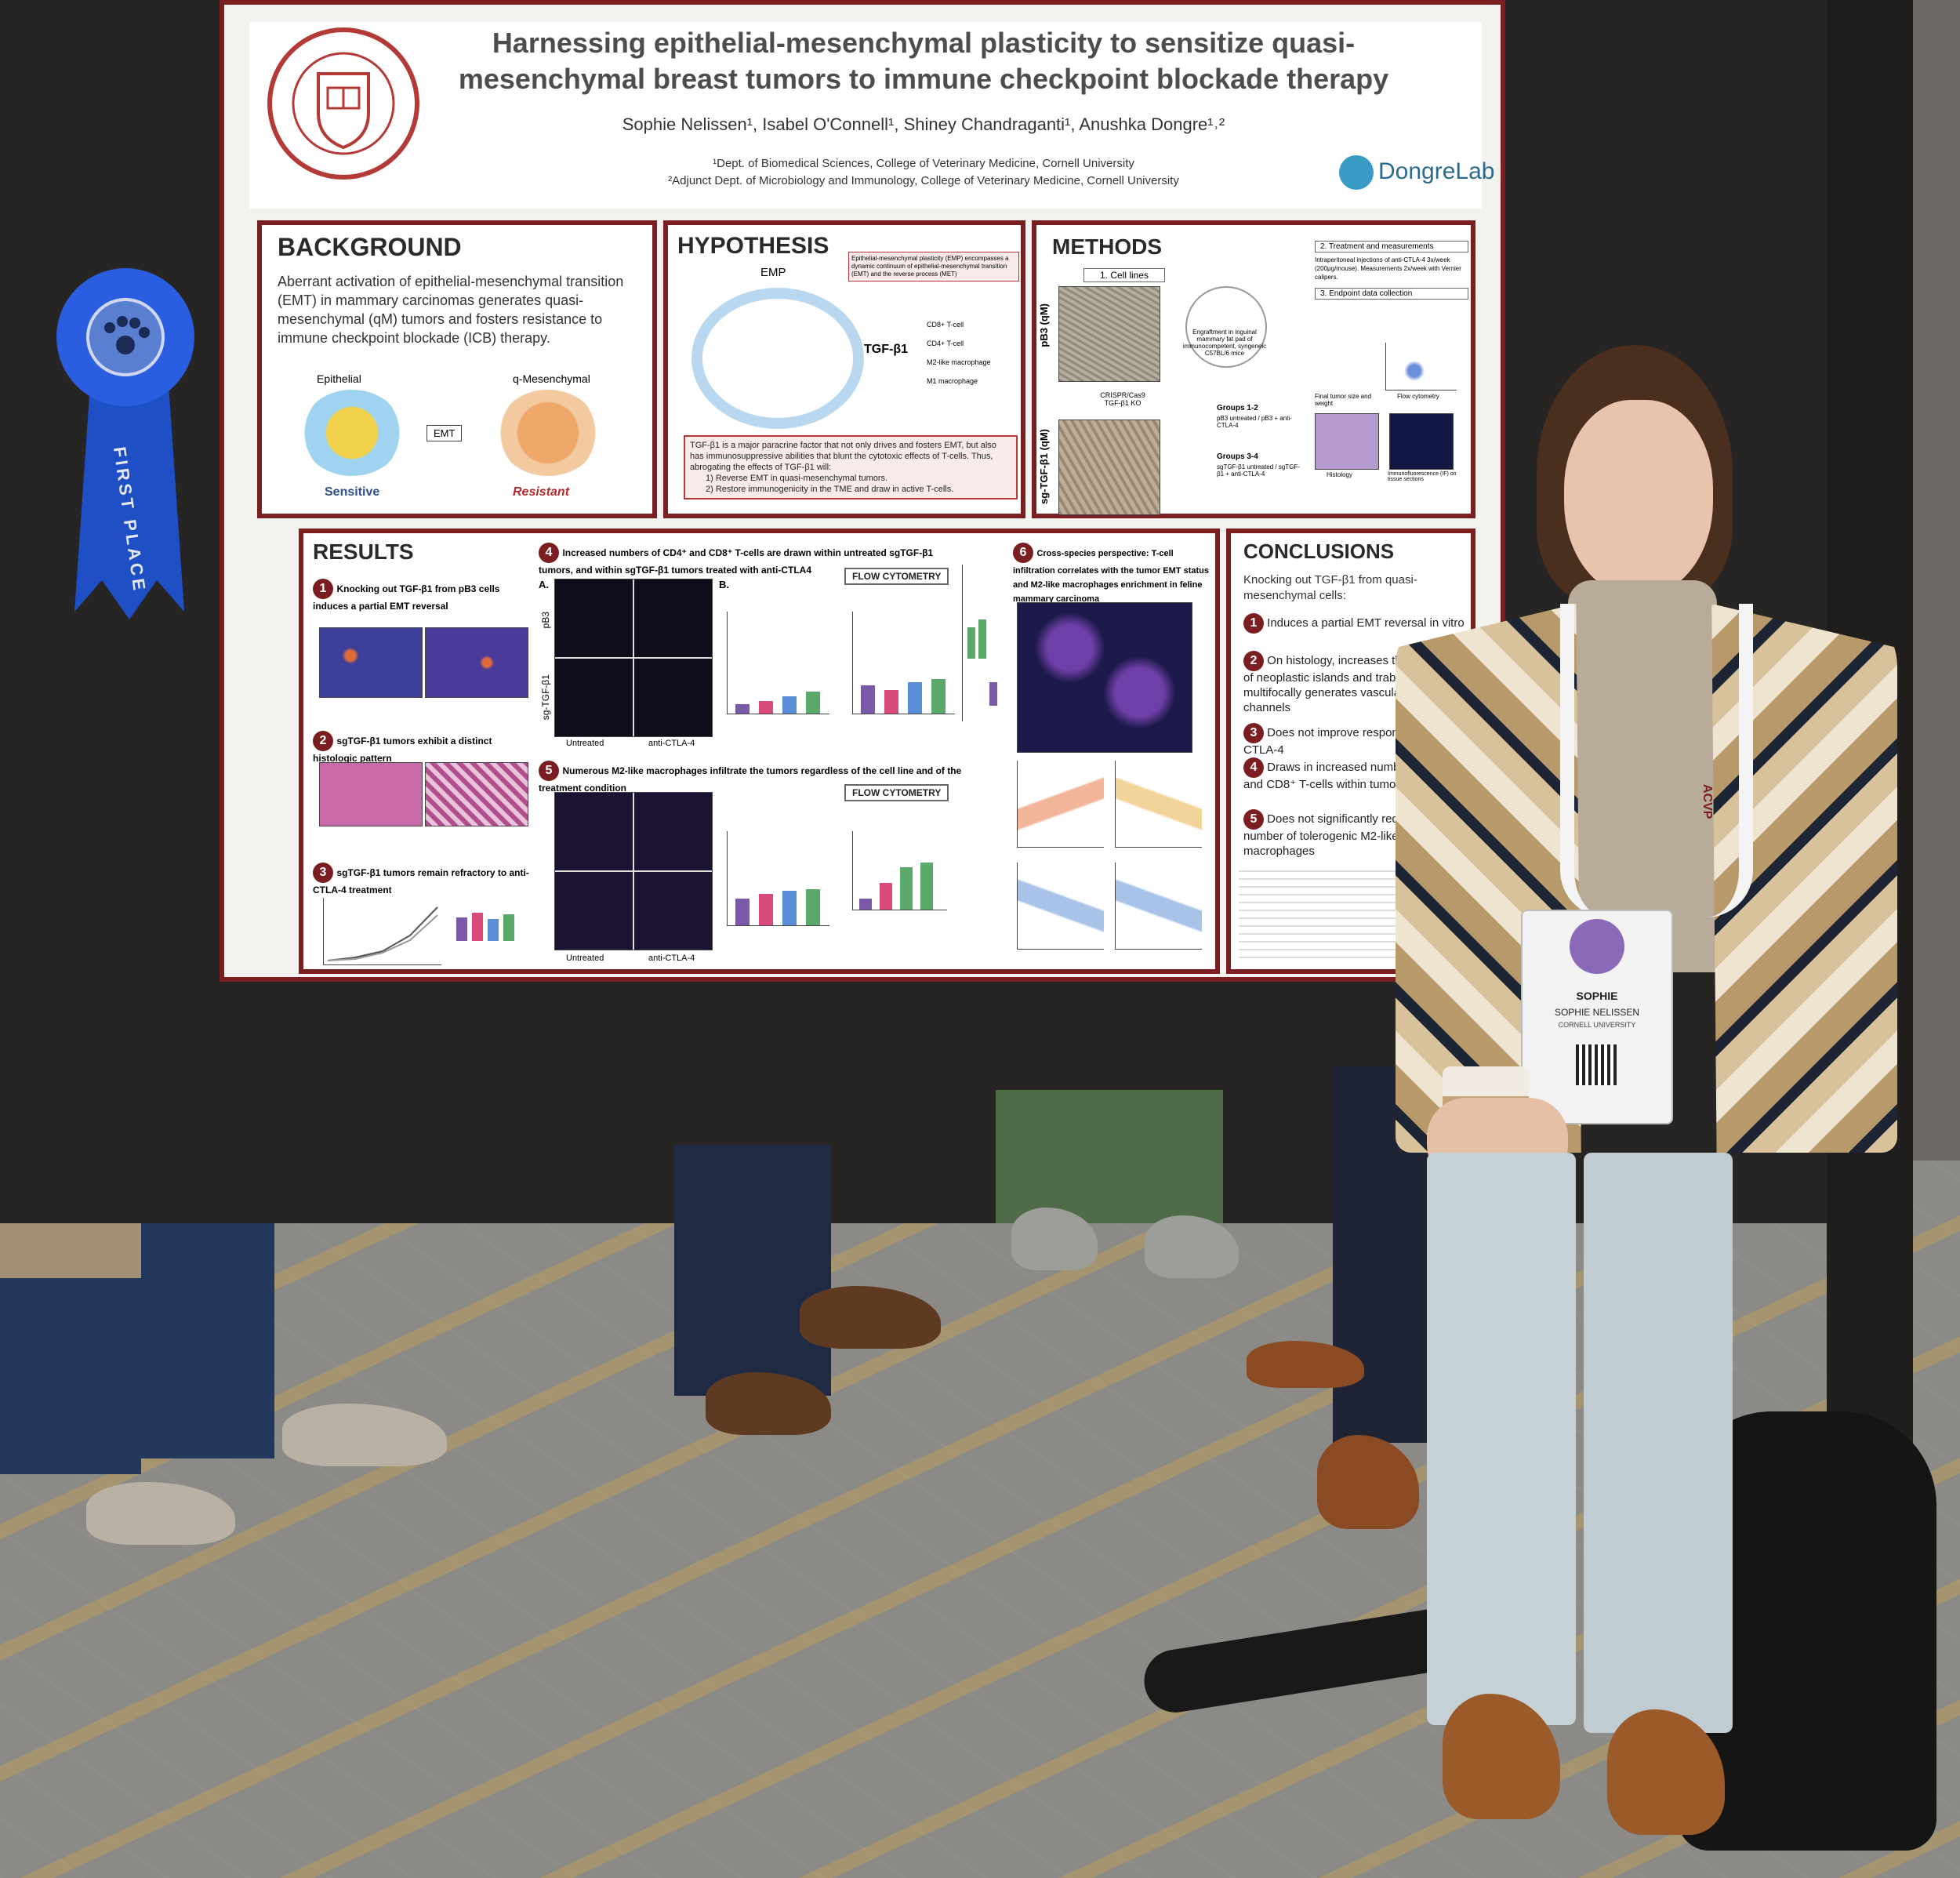 The height and width of the screenshot is (1878, 1960). What do you see at coordinates (671, 743) in the screenshot?
I see `result-4-anti-ctla4-label: anti-CTLA-4` at bounding box center [671, 743].